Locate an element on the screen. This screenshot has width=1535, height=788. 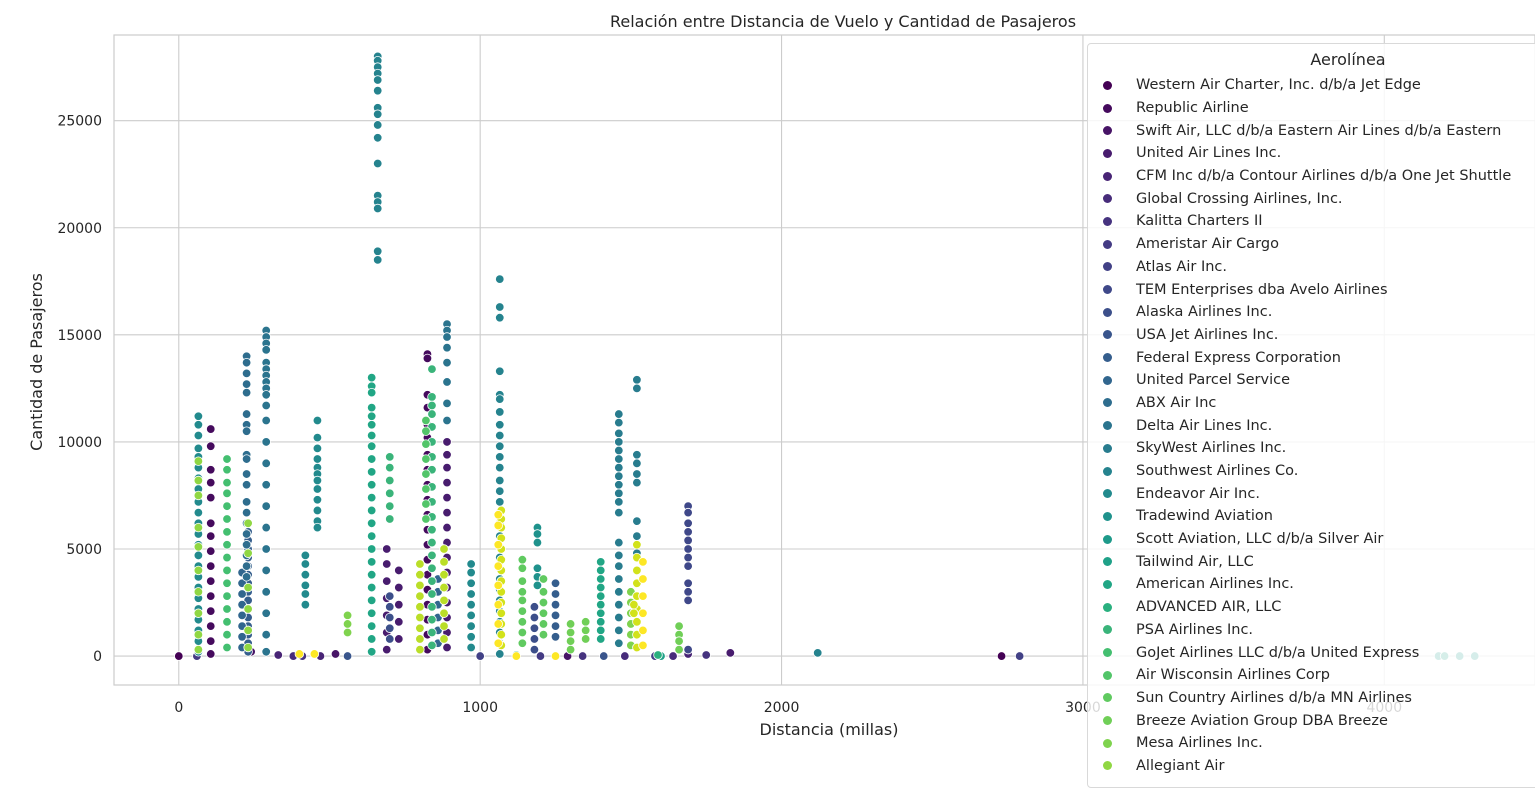
legend-label: ADVANCED AIR, LLC is located at coordinates (1209, 607).